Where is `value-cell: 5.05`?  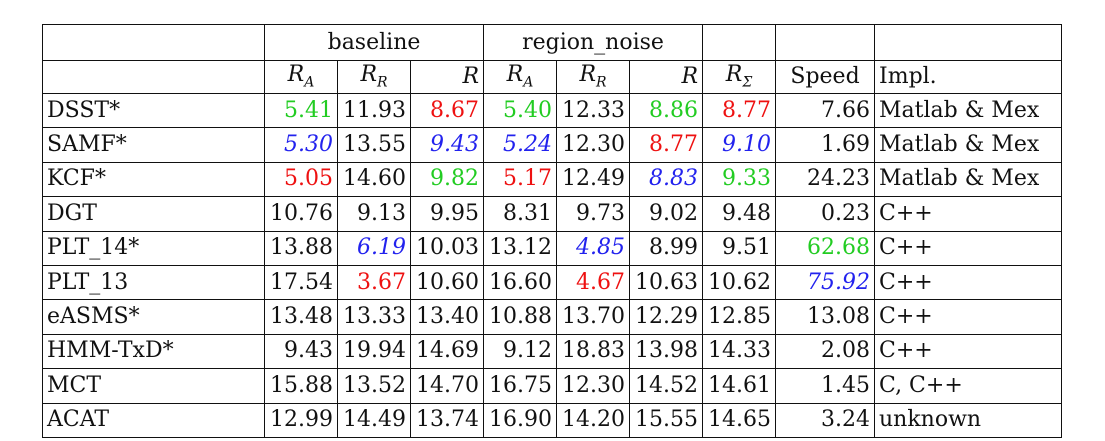
value-cell: 5.05 is located at coordinates (301, 179).